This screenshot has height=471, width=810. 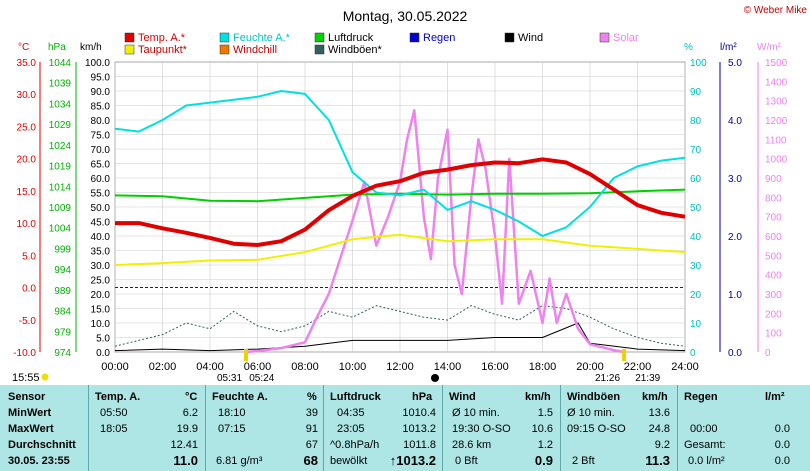 What do you see at coordinates (62, 249) in the screenshot?
I see `press-axis-tick: 999` at bounding box center [62, 249].